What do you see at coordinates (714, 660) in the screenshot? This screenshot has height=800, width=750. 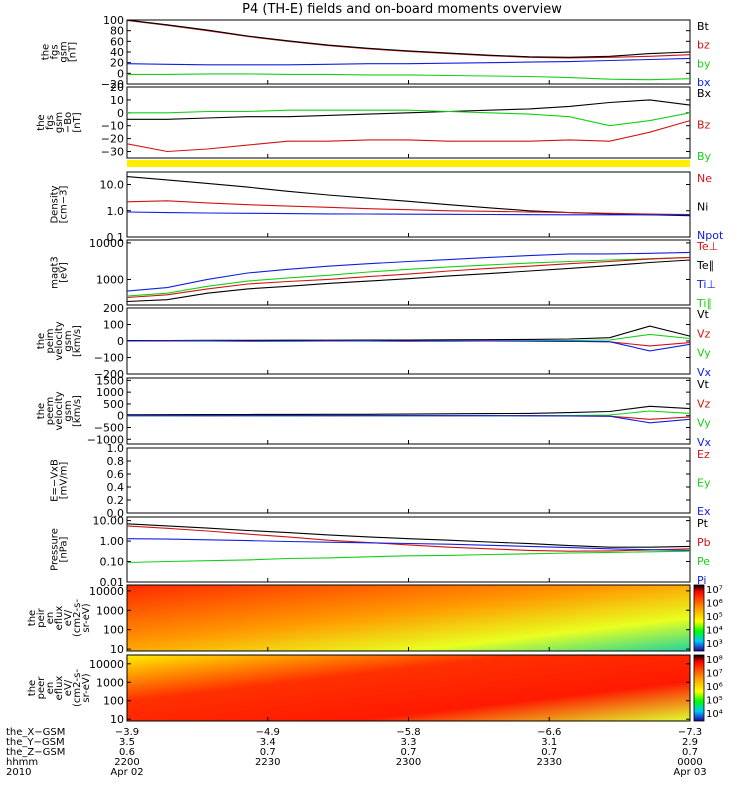 I see `colorbar-tick-label: 10⁸` at bounding box center [714, 660].